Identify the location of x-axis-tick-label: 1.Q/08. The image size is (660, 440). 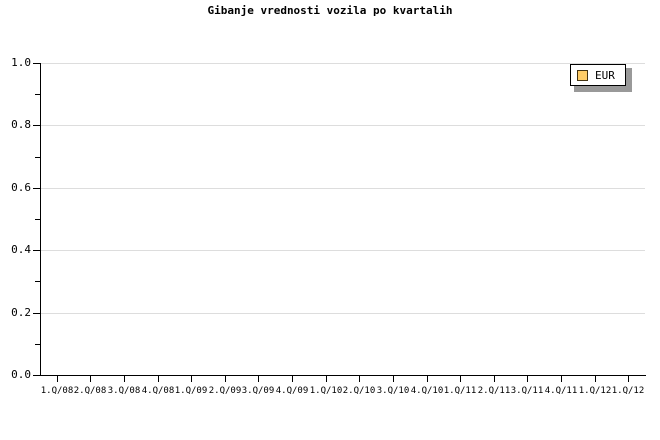
(57, 391).